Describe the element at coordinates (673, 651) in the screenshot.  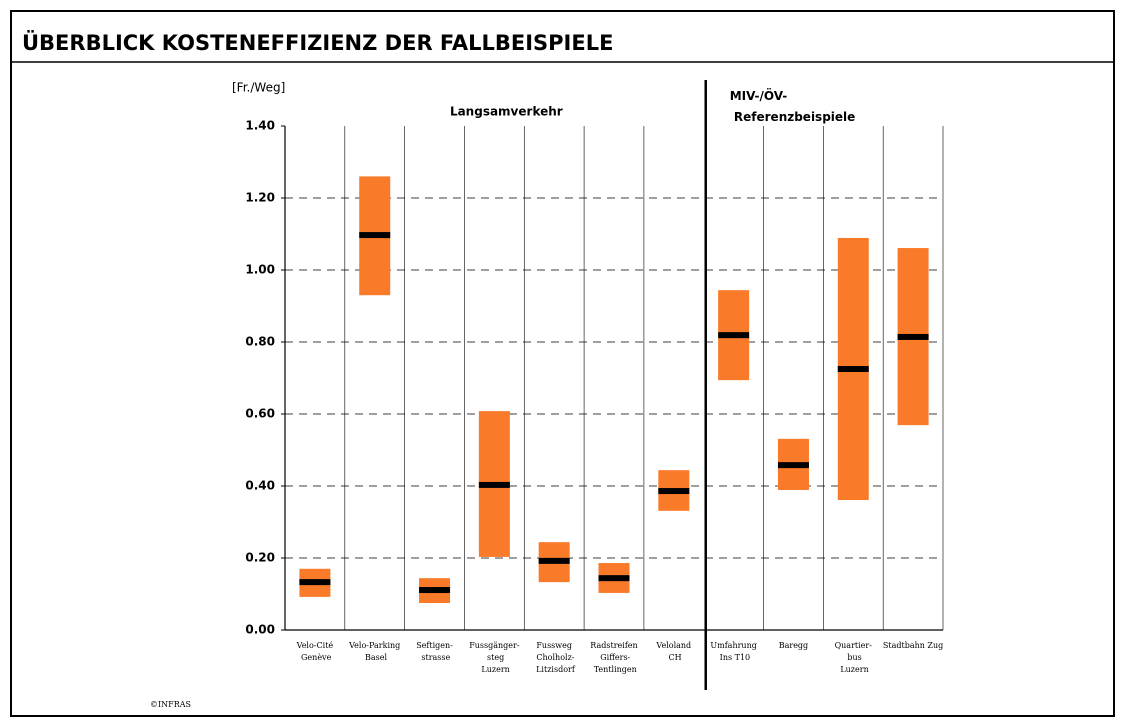
I see `x-tick-label: Veloland CH` at that location.